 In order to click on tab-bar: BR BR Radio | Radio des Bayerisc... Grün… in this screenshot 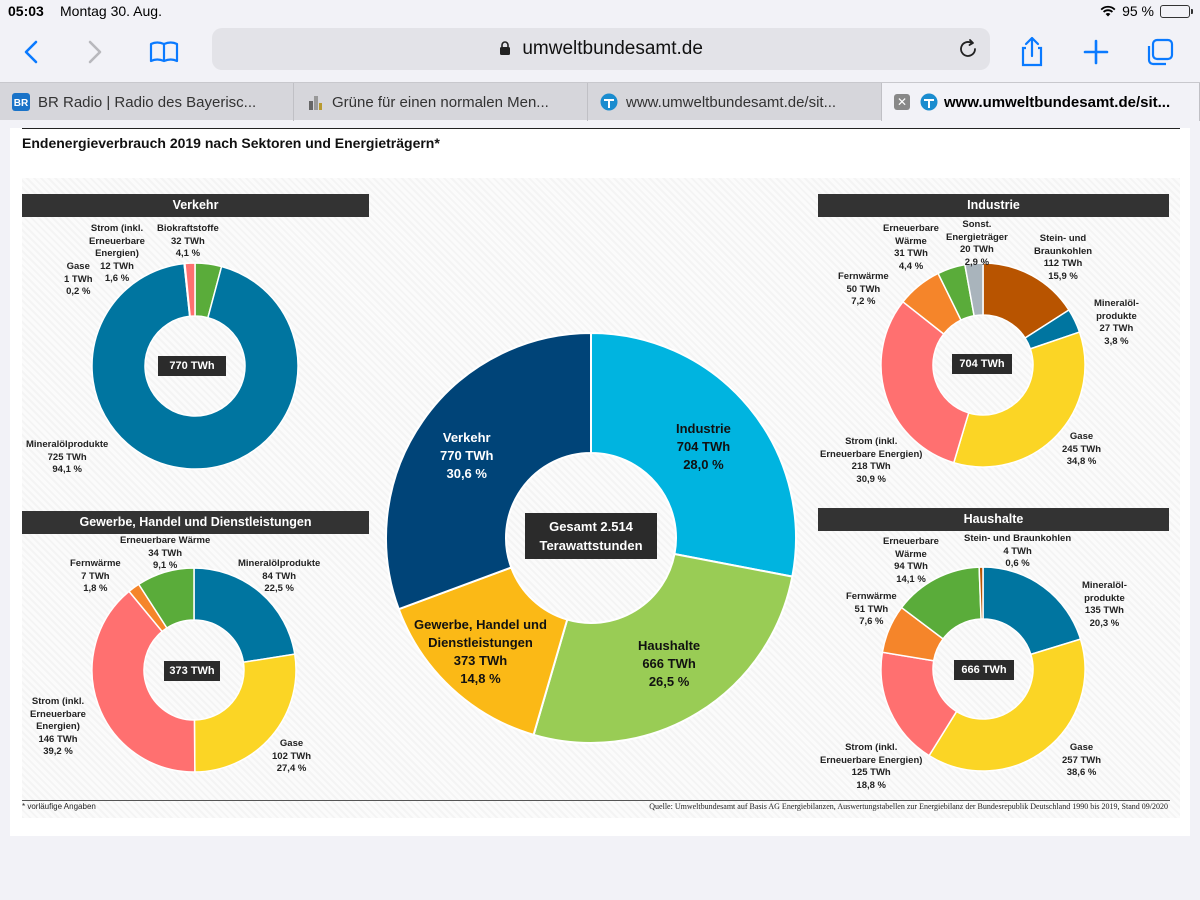, I will do `click(600, 101)`.